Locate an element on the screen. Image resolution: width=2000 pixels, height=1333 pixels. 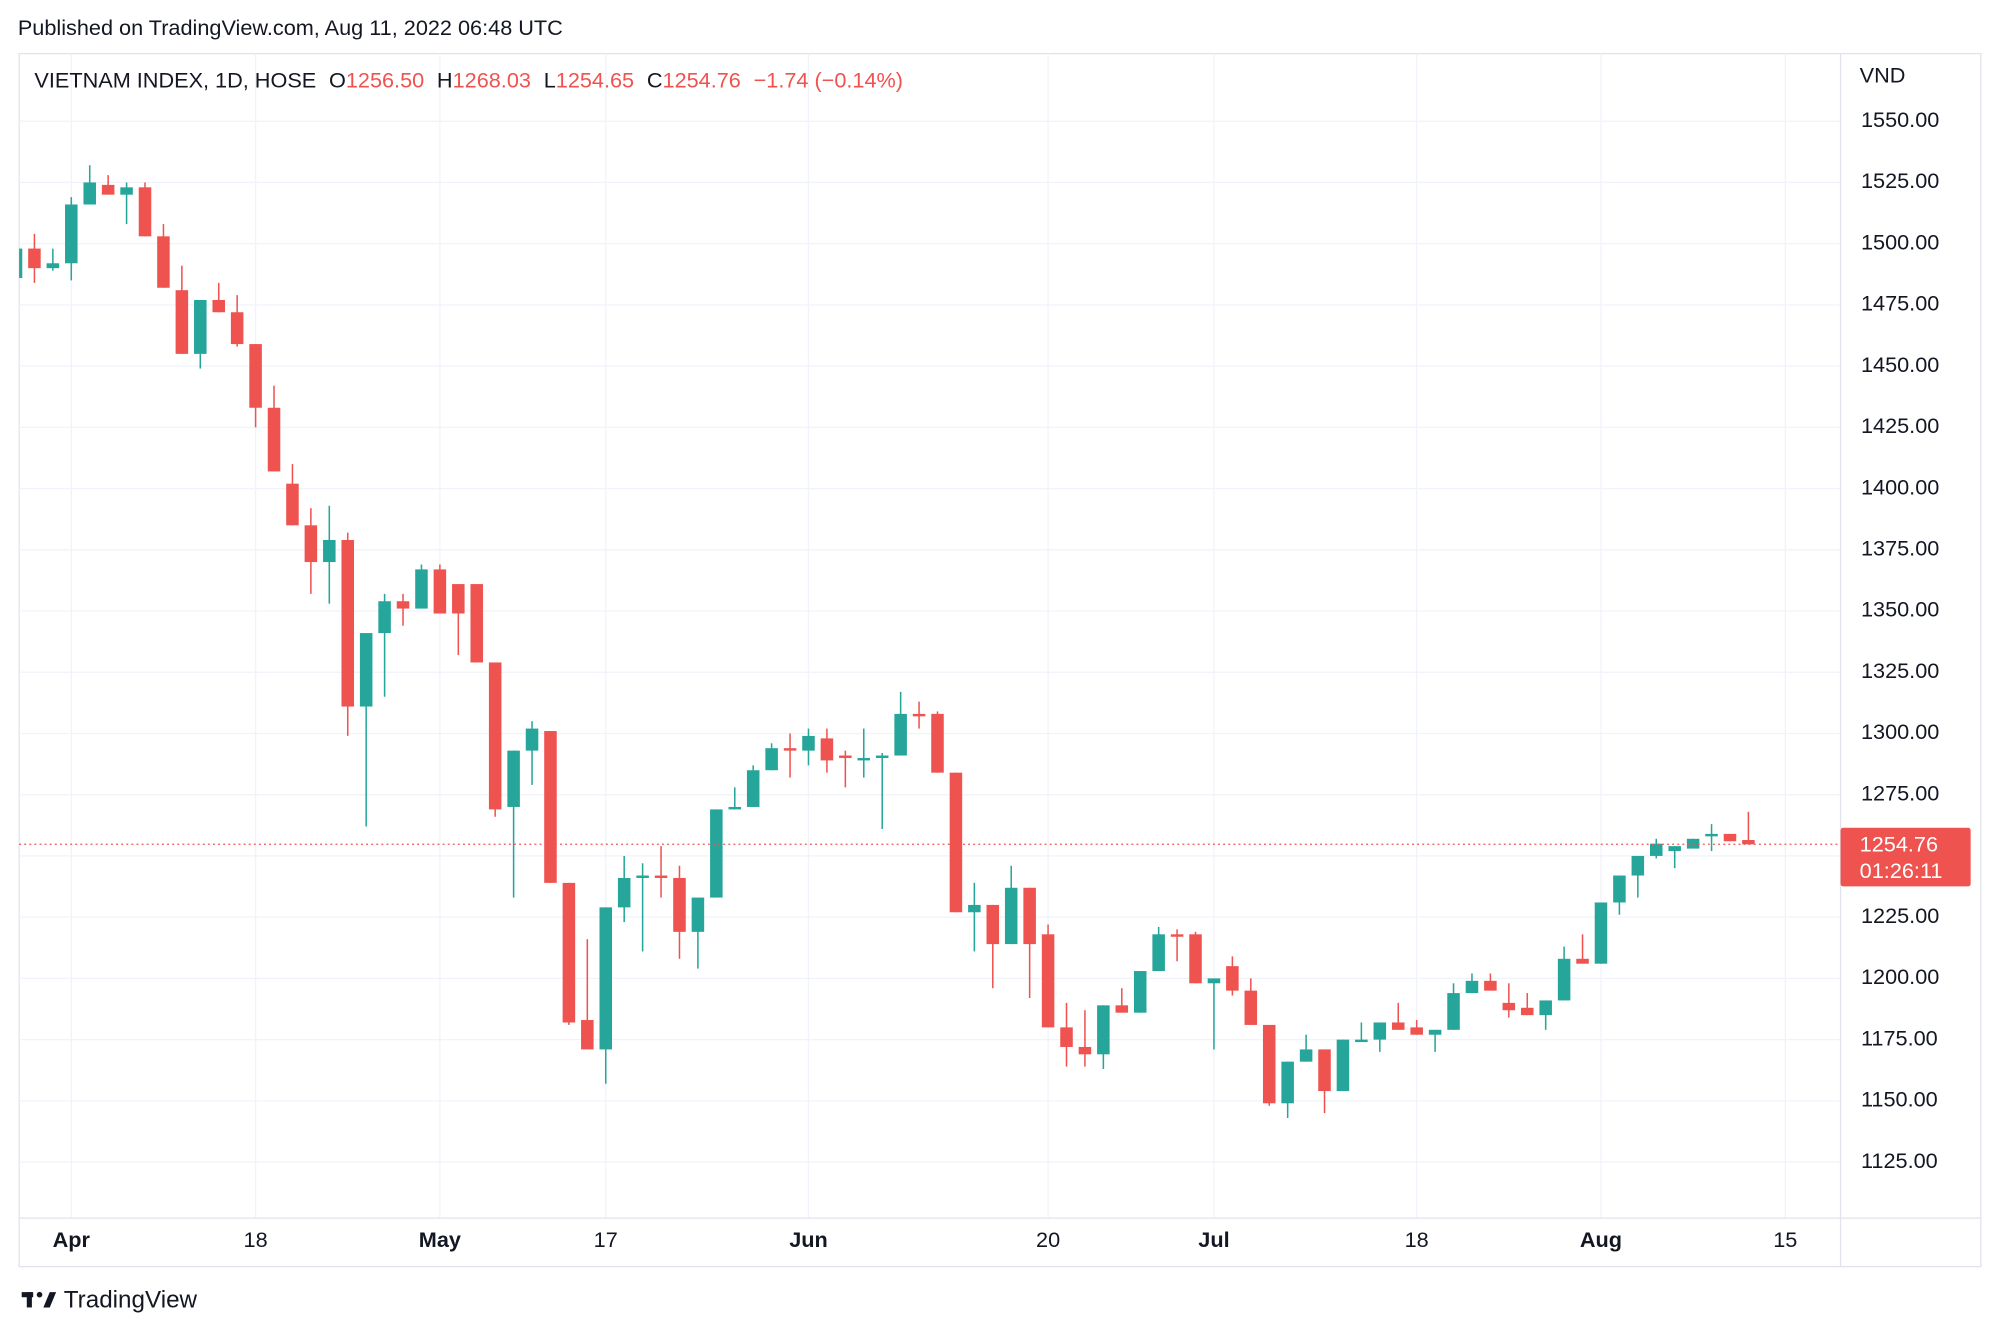
brand-logo is located at coordinates (39, 1299).